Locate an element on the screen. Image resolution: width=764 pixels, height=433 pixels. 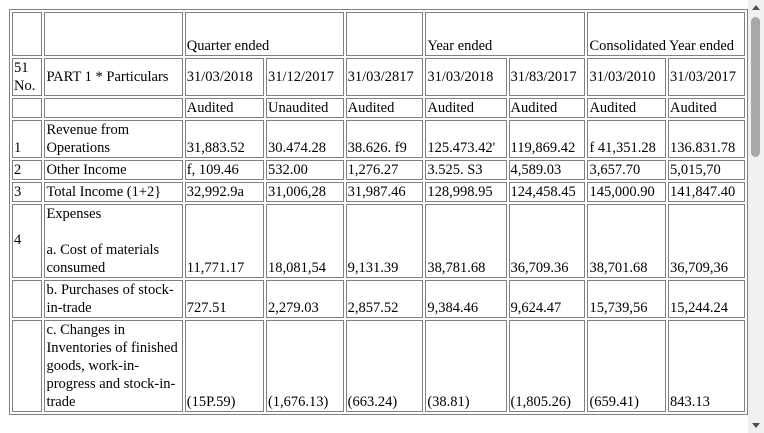
value-cell: (1,805.26) is located at coordinates (547, 366).